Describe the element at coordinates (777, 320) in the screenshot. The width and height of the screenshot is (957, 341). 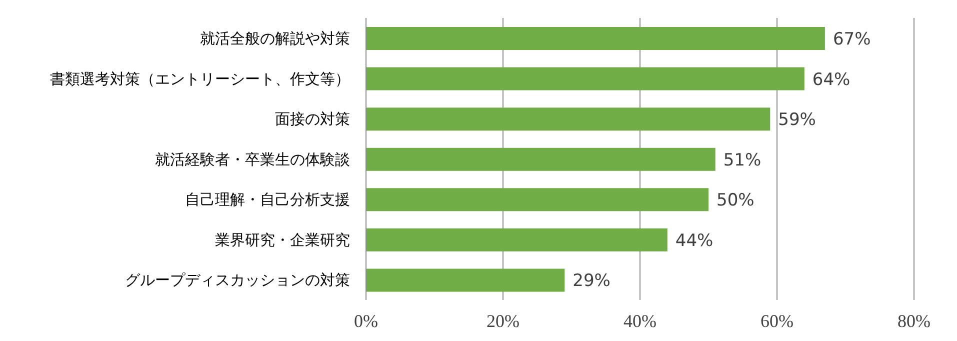
I see `x-tick-label: 60%` at that location.